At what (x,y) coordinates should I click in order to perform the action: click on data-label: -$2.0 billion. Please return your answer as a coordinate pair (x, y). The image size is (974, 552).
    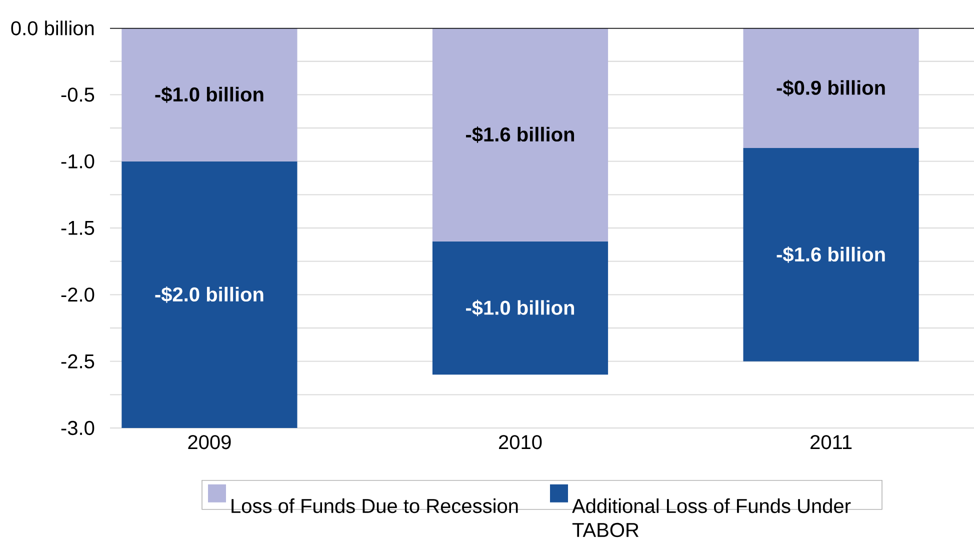
    Looking at the image, I should click on (209, 294).